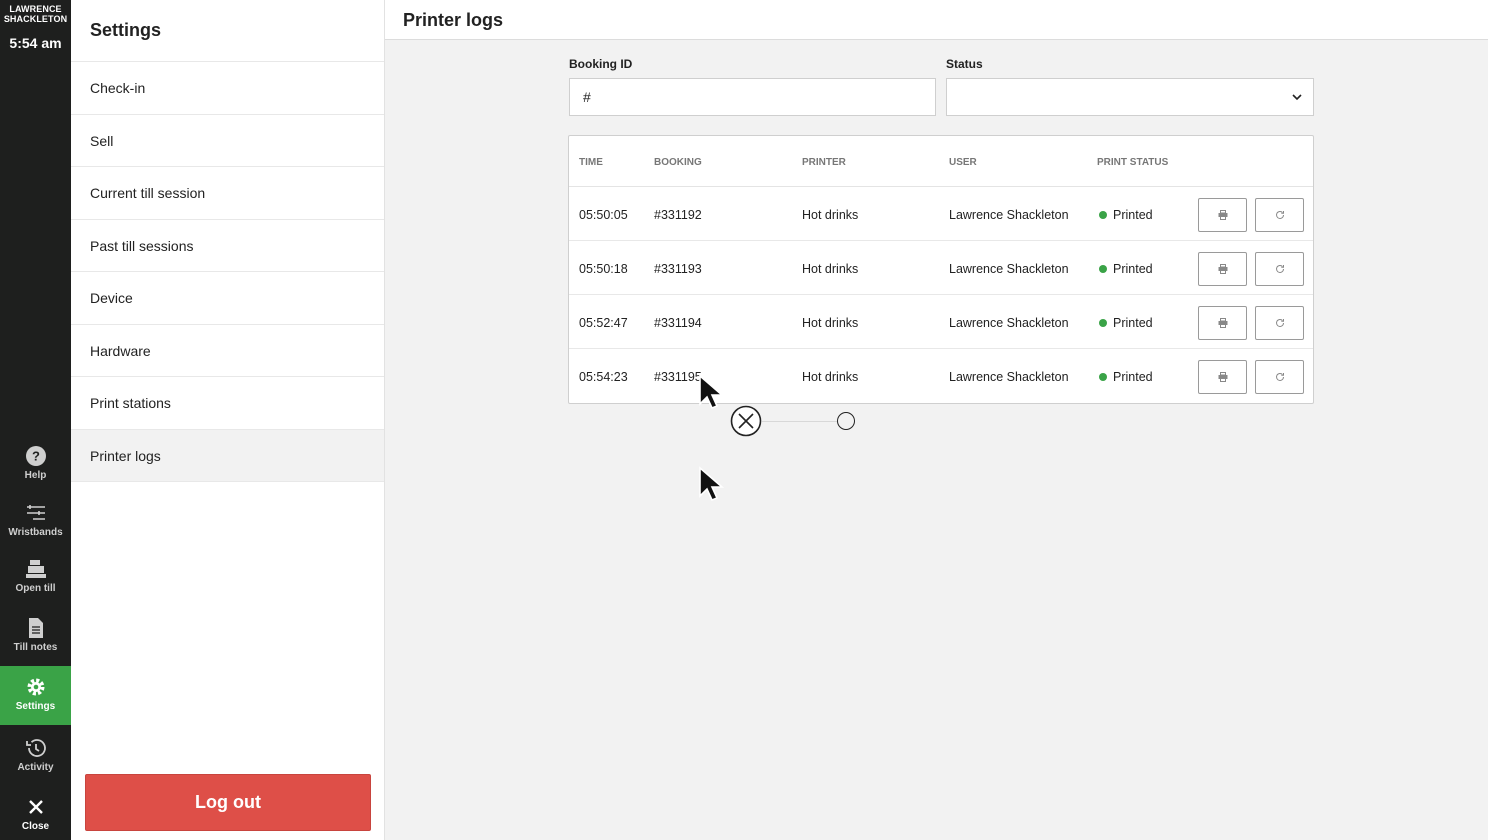  I want to click on history-icon, so click(35, 748).